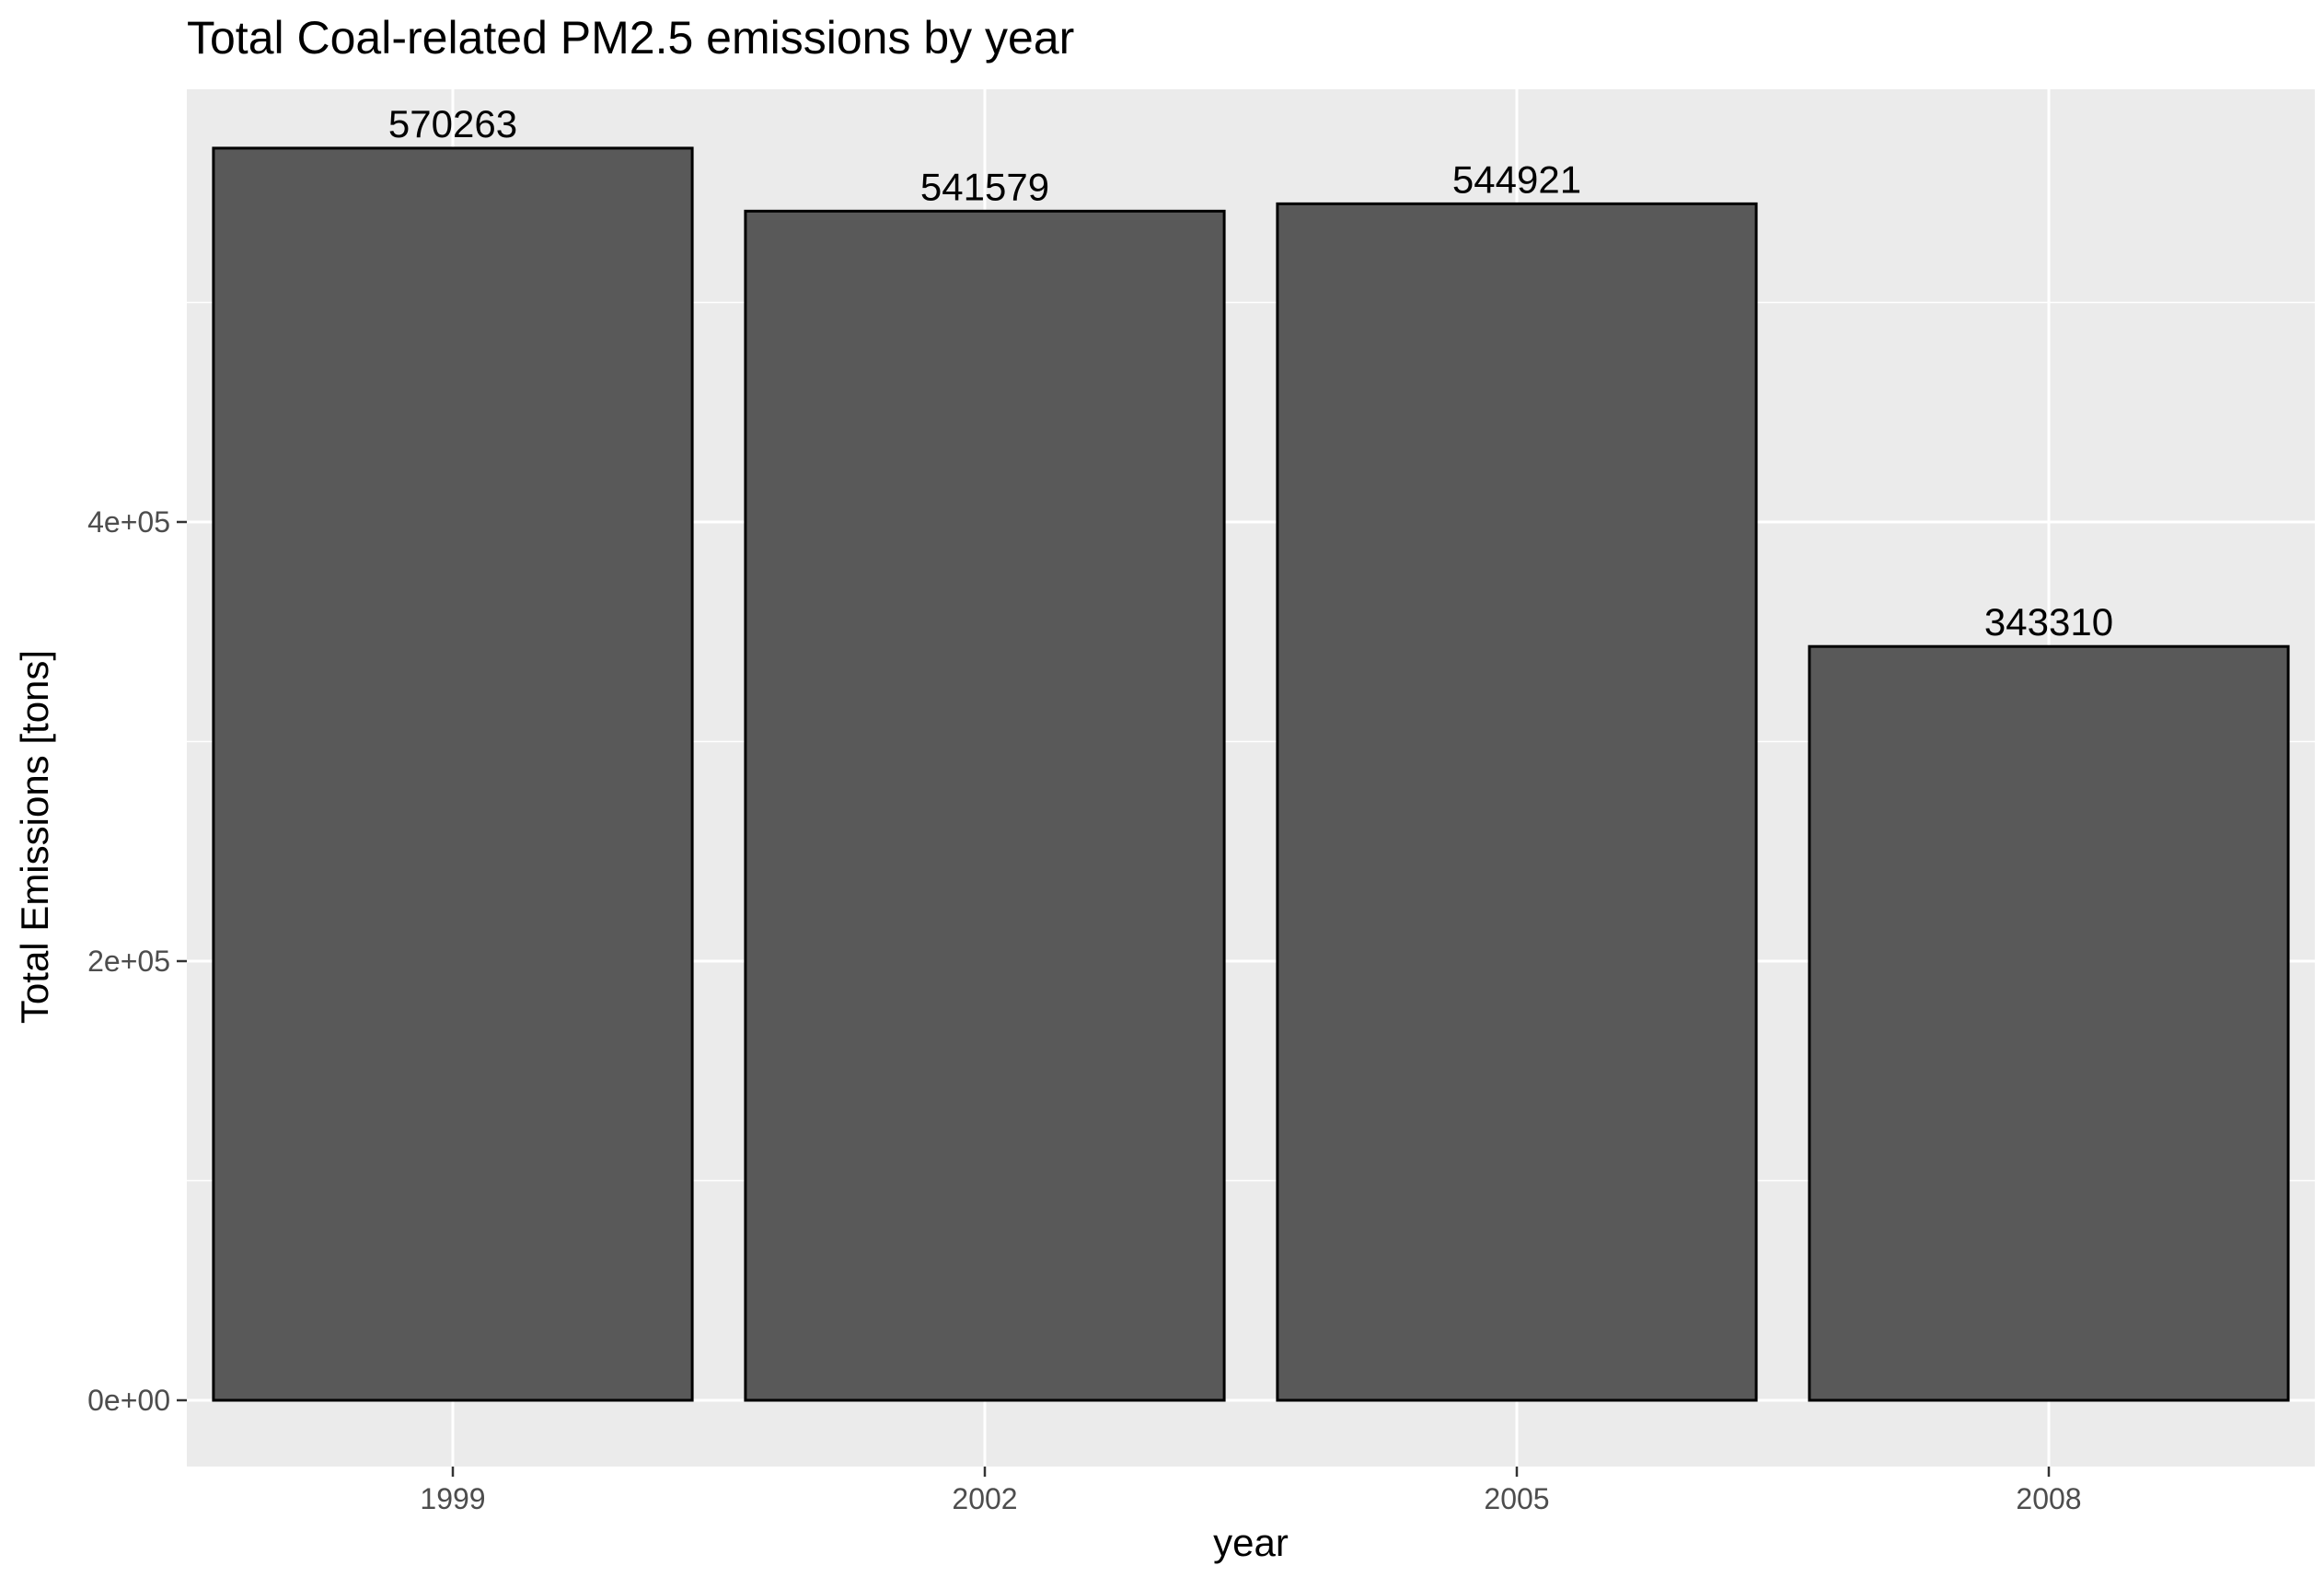 This screenshot has width=2324, height=1589. Describe the element at coordinates (2048, 1498) in the screenshot. I see `x-tick-label-2008: 2008` at that location.